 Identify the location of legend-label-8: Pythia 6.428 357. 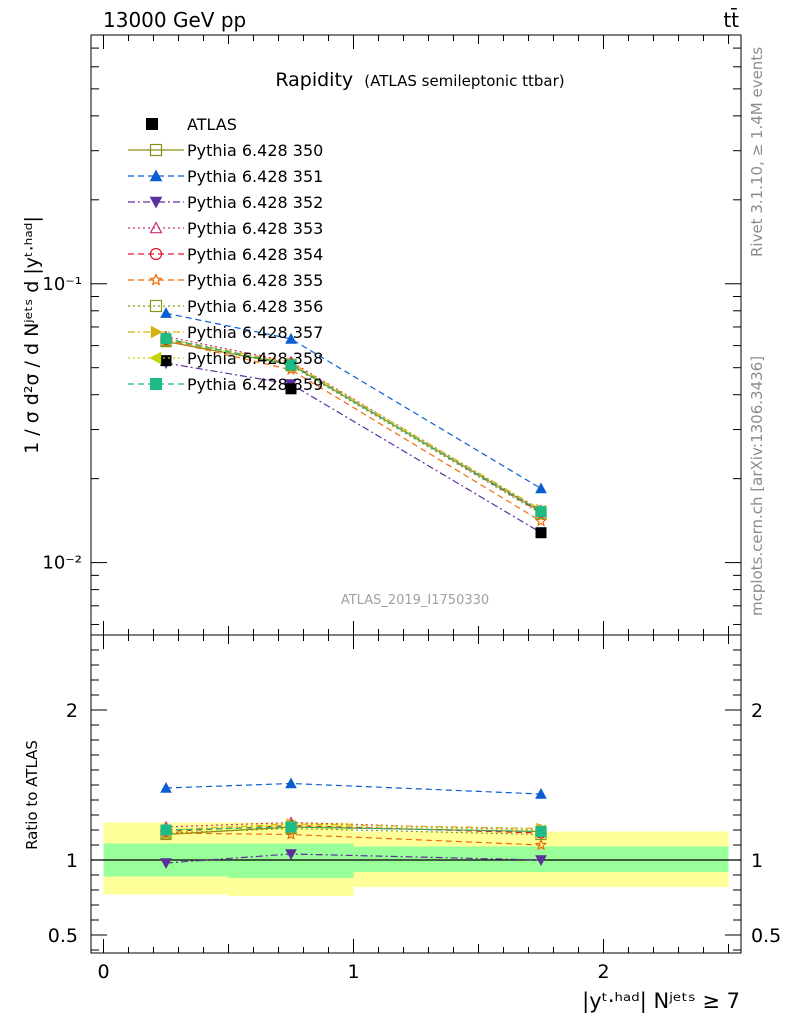
(255, 332).